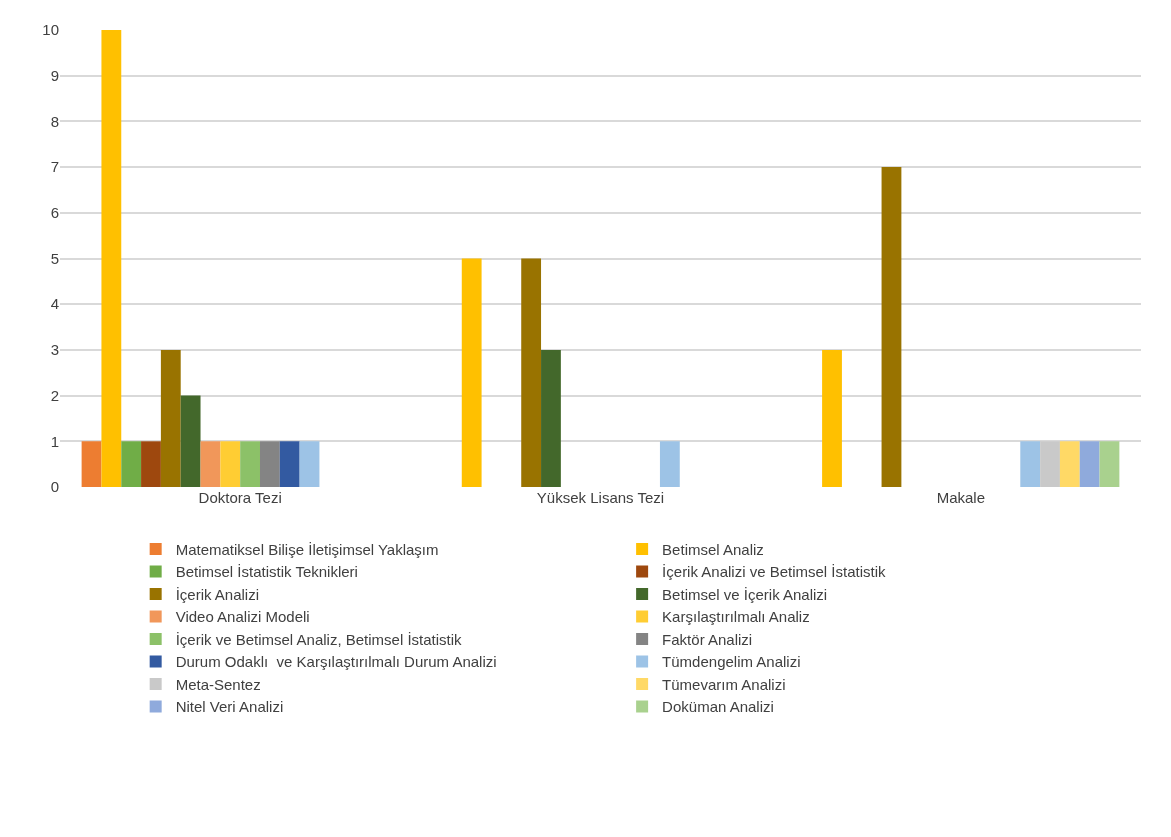 This screenshot has width=1171, height=837. I want to click on y-tick-label: 1, so click(54, 441).